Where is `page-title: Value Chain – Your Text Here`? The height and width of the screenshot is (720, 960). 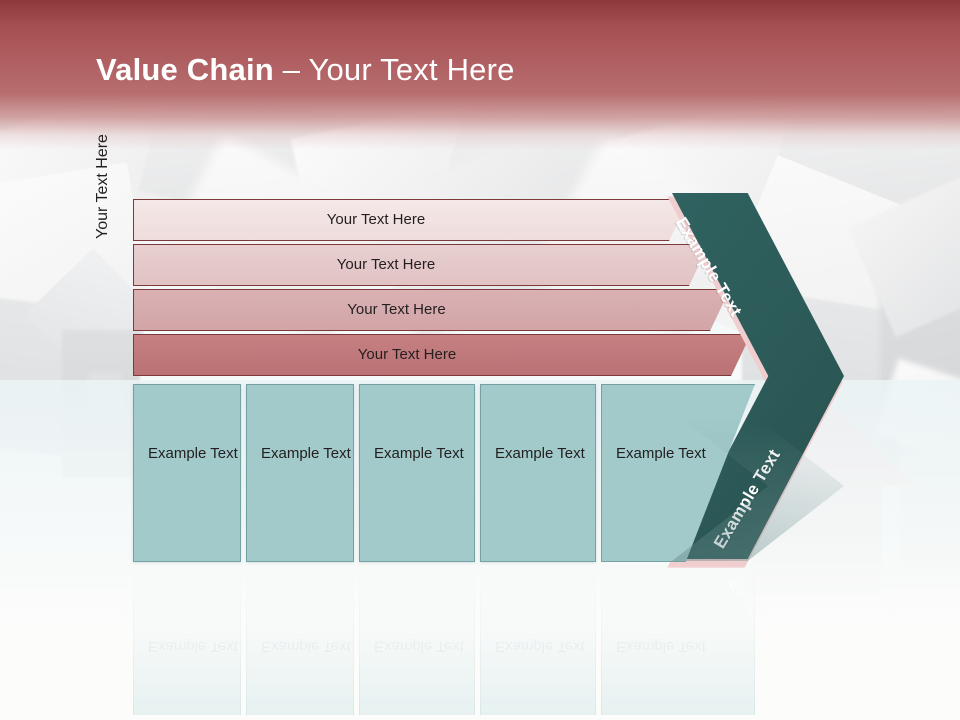 page-title: Value Chain – Your Text Here is located at coordinates (305, 70).